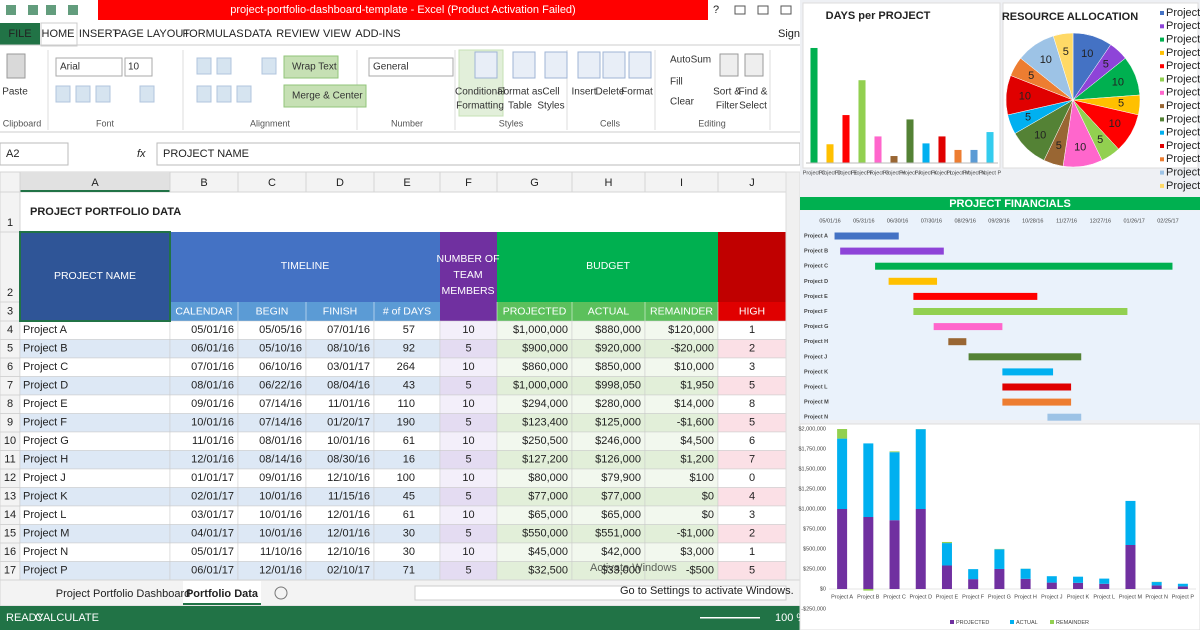  Describe the element at coordinates (548, 552) in the screenshot. I see `cell-text: $45,000` at that location.